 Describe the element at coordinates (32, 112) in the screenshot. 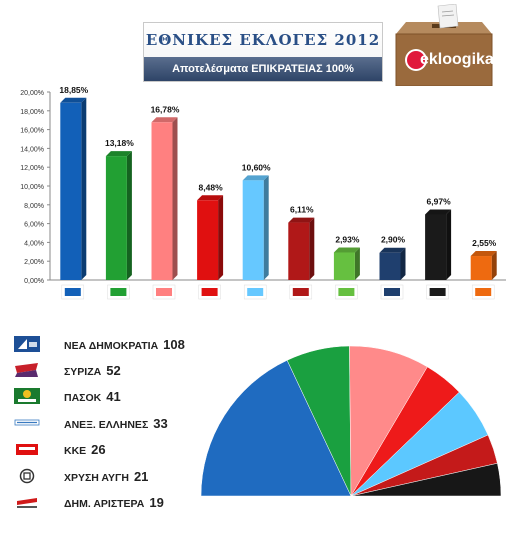

I see `y-tick-label: 18,00%` at that location.